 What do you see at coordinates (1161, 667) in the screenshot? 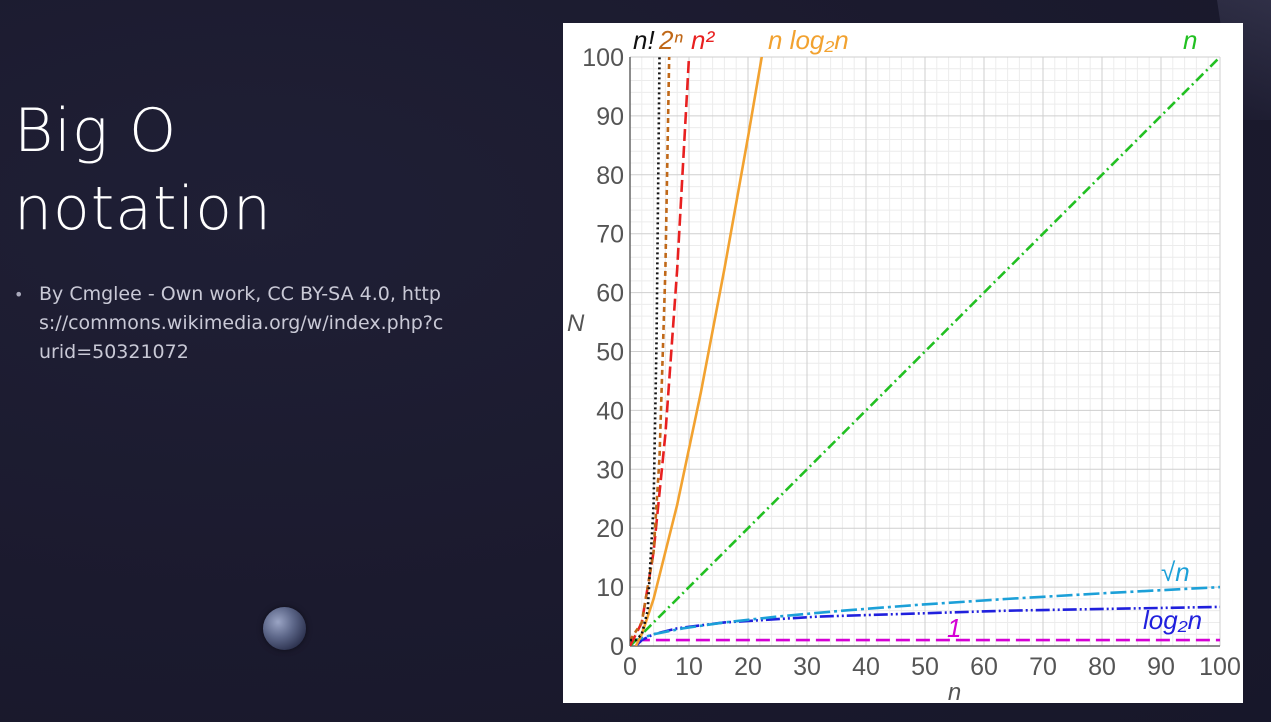
I see `x-tick-label: 90` at bounding box center [1161, 667].